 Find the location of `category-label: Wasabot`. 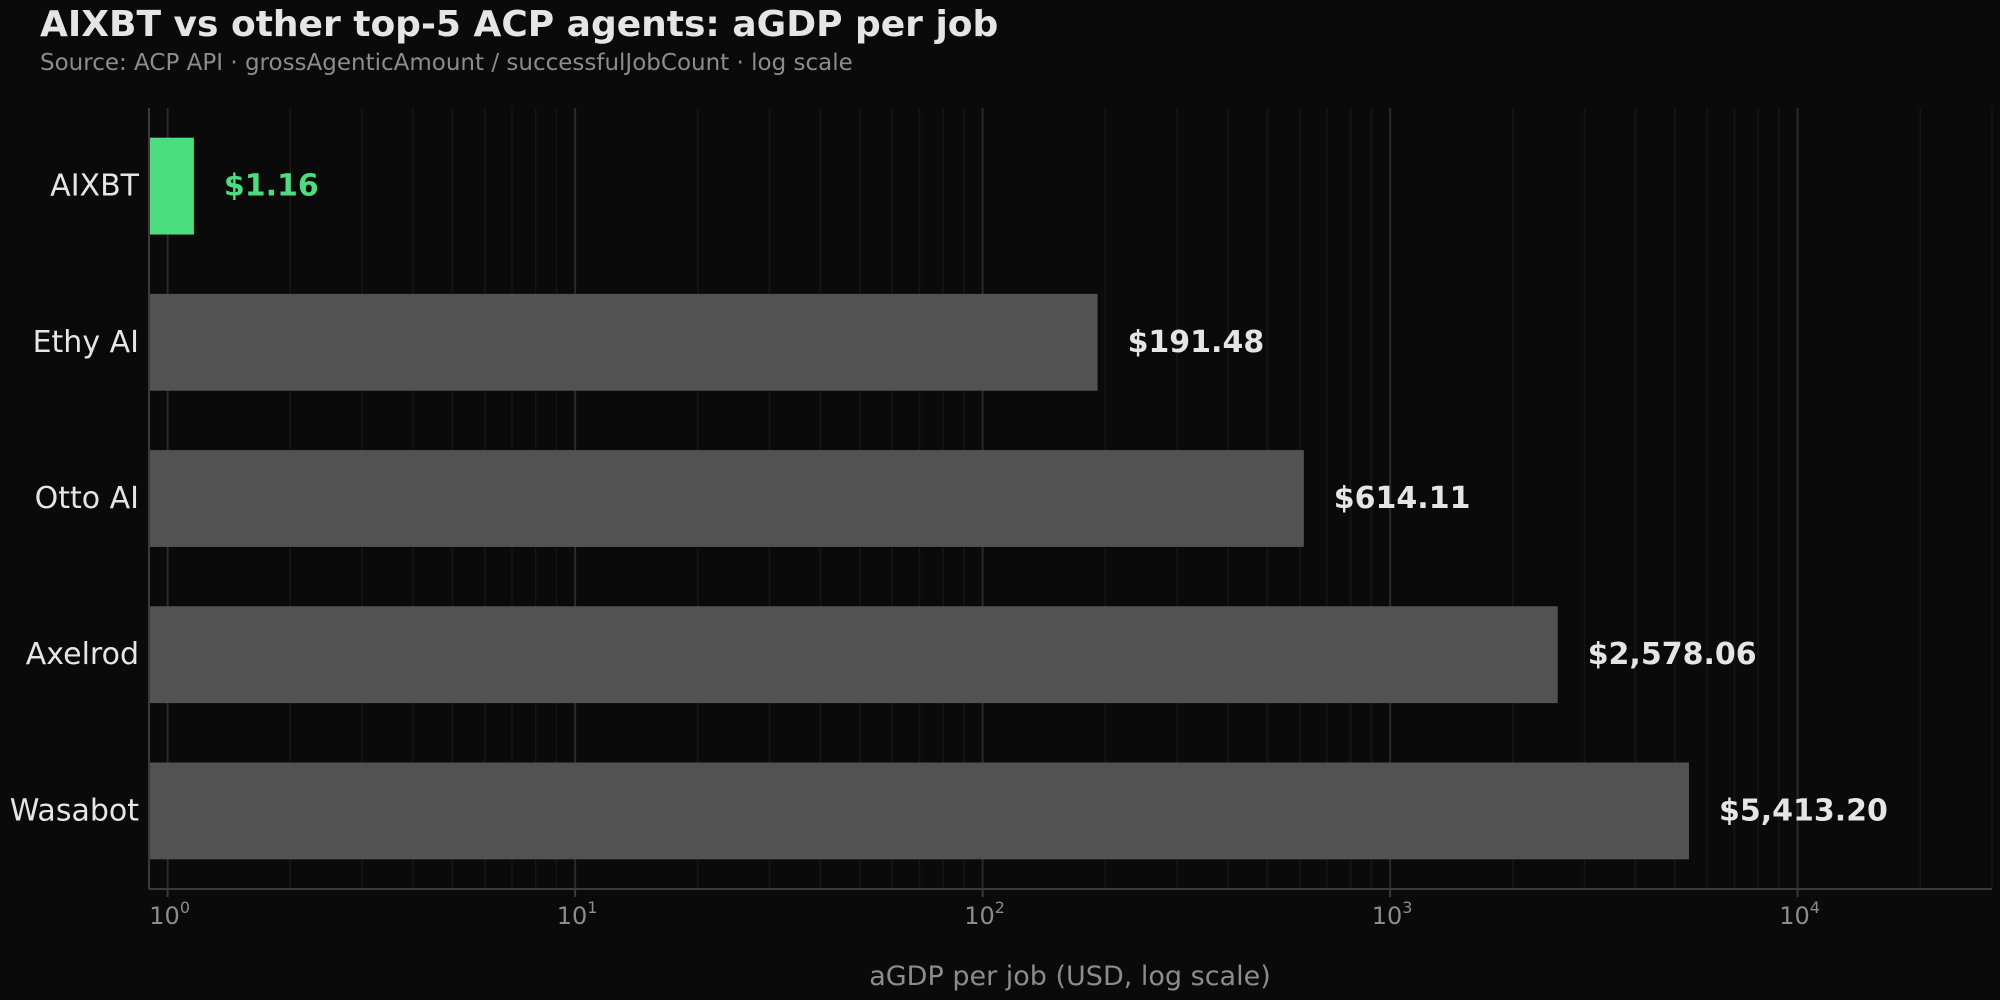

category-label: Wasabot is located at coordinates (75, 810).